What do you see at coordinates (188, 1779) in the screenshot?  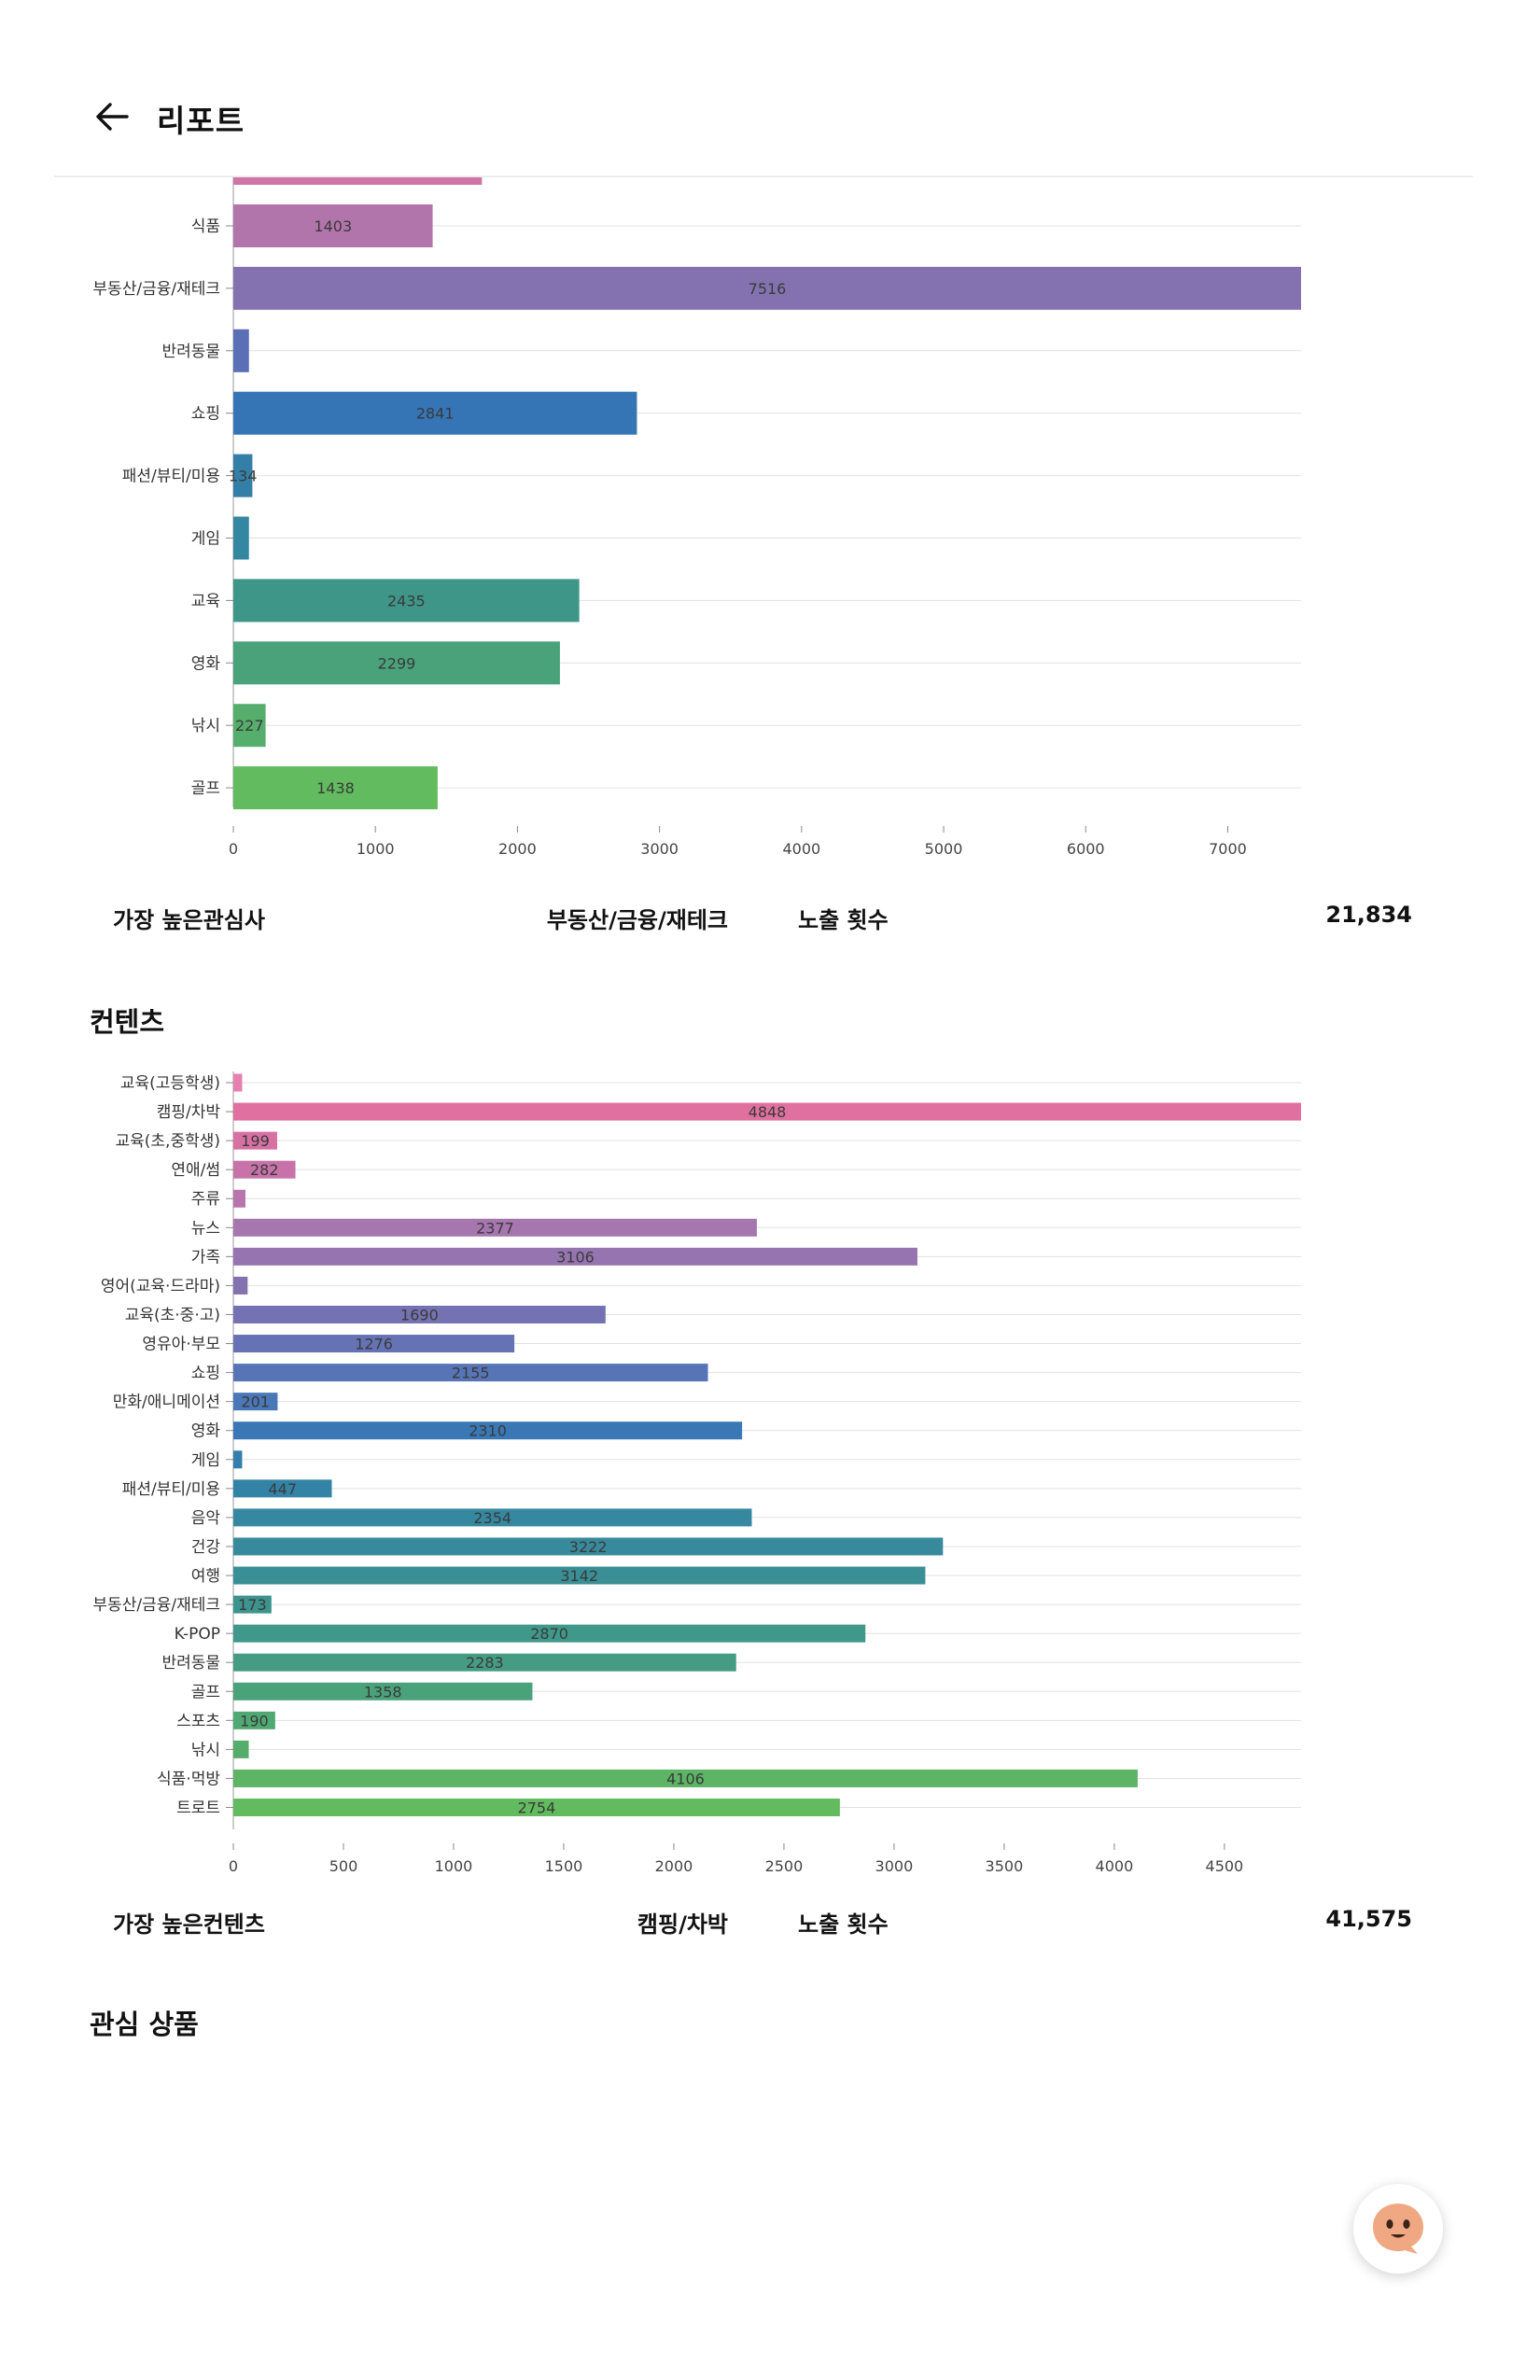 I see `category-label: 식품·먹방` at bounding box center [188, 1779].